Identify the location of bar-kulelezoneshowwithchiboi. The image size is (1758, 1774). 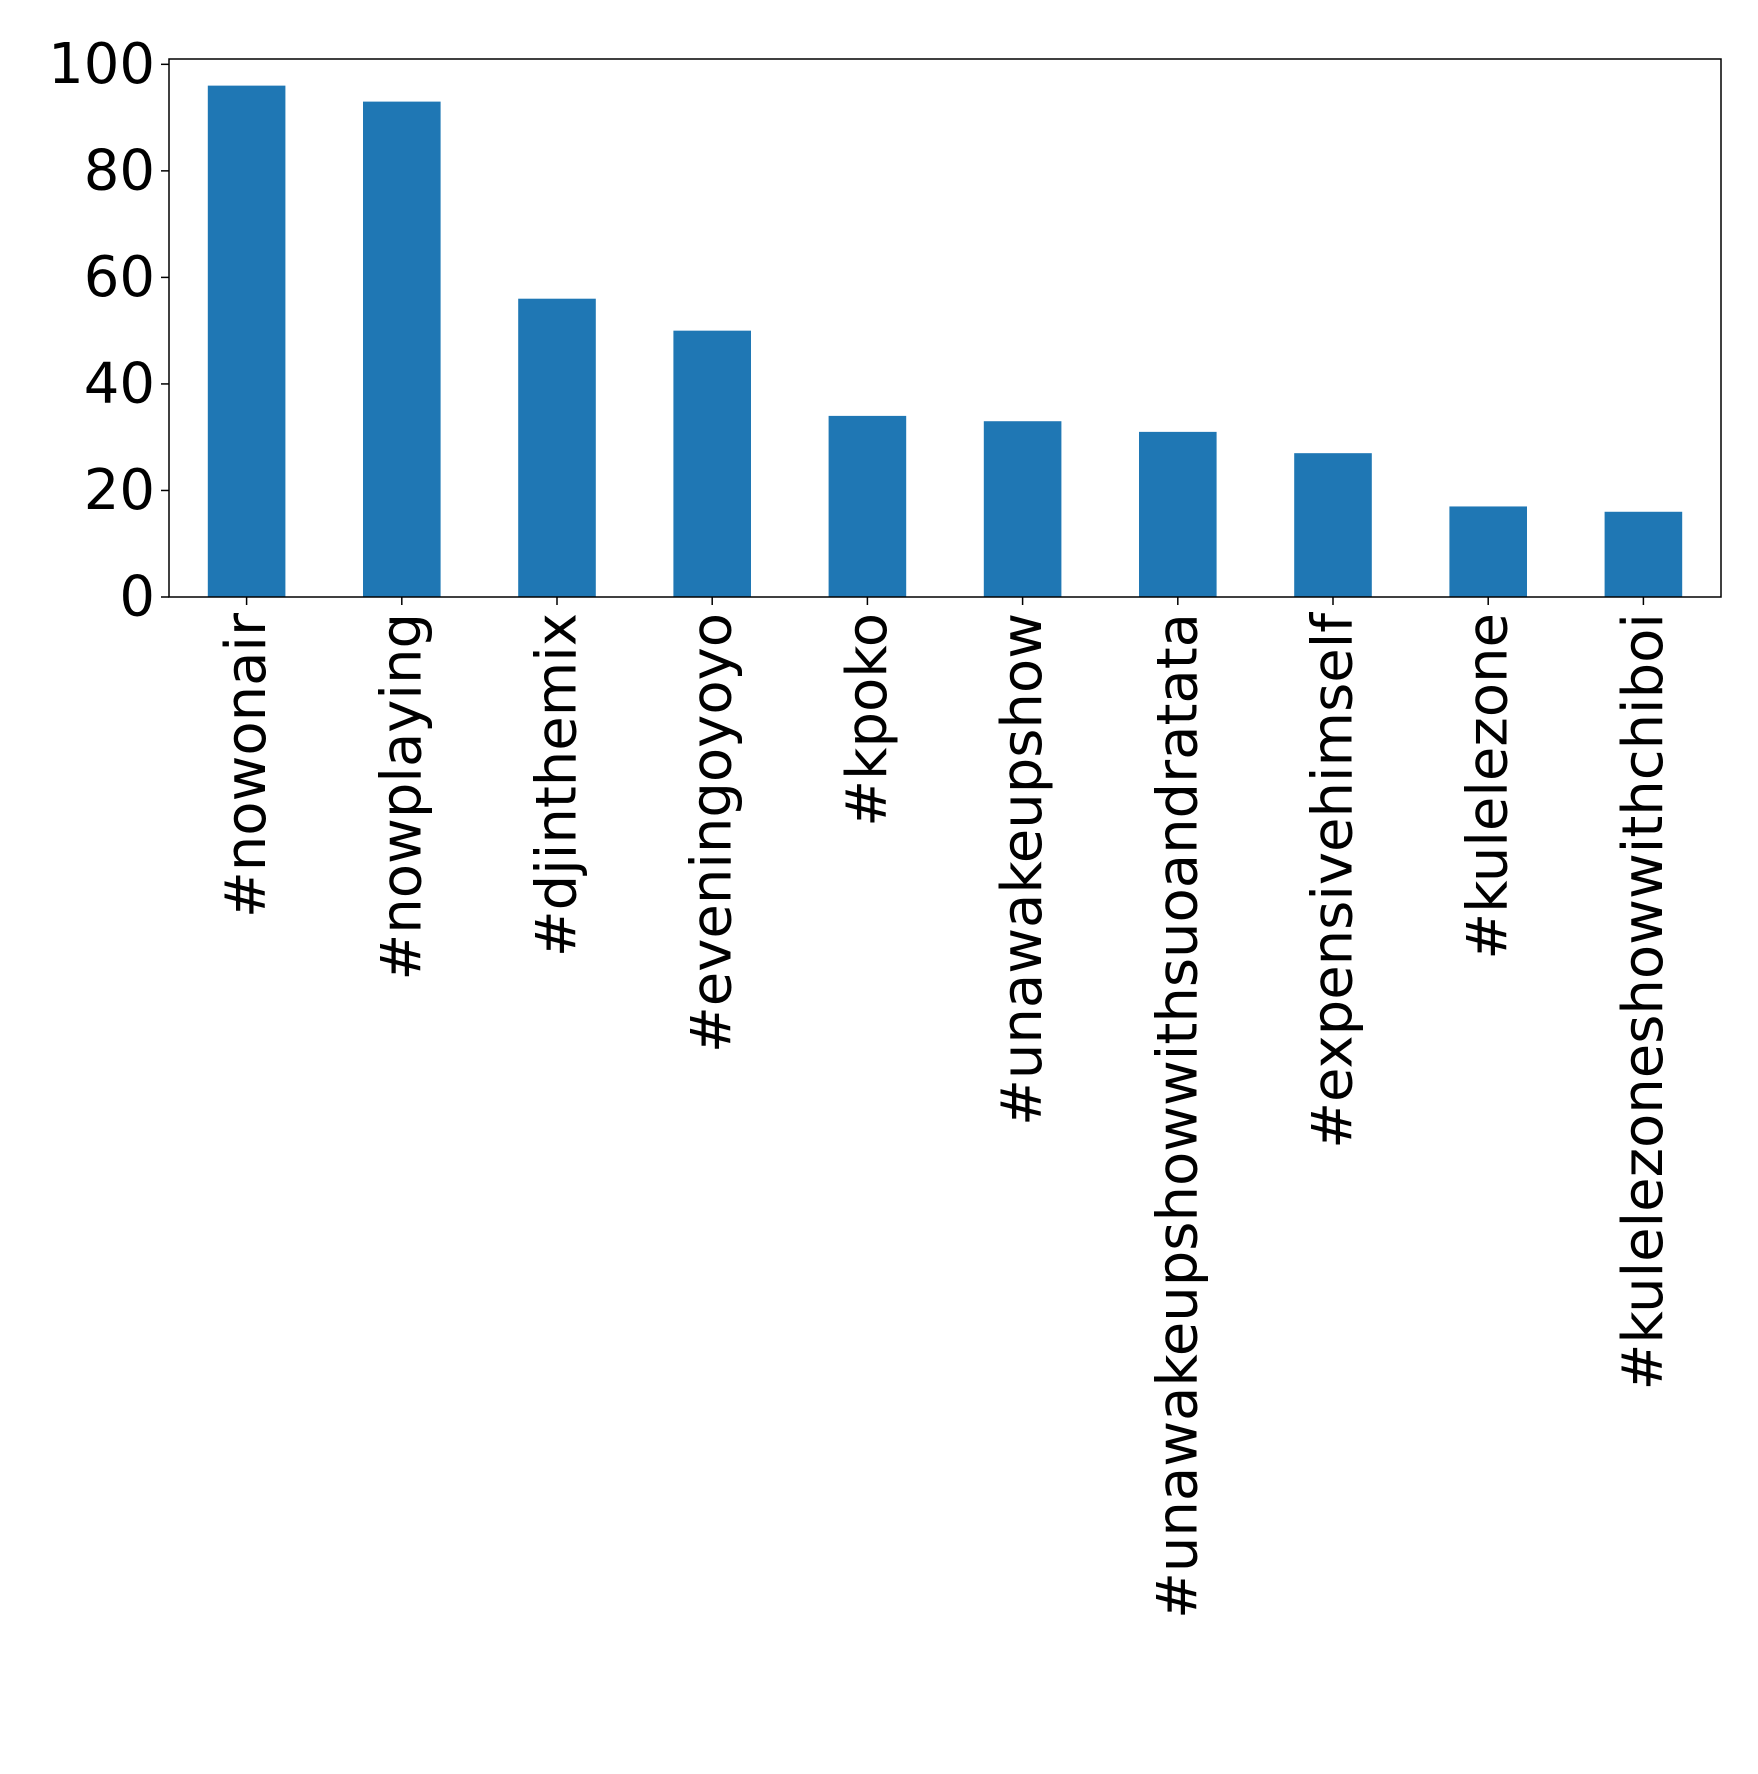
(1643, 554).